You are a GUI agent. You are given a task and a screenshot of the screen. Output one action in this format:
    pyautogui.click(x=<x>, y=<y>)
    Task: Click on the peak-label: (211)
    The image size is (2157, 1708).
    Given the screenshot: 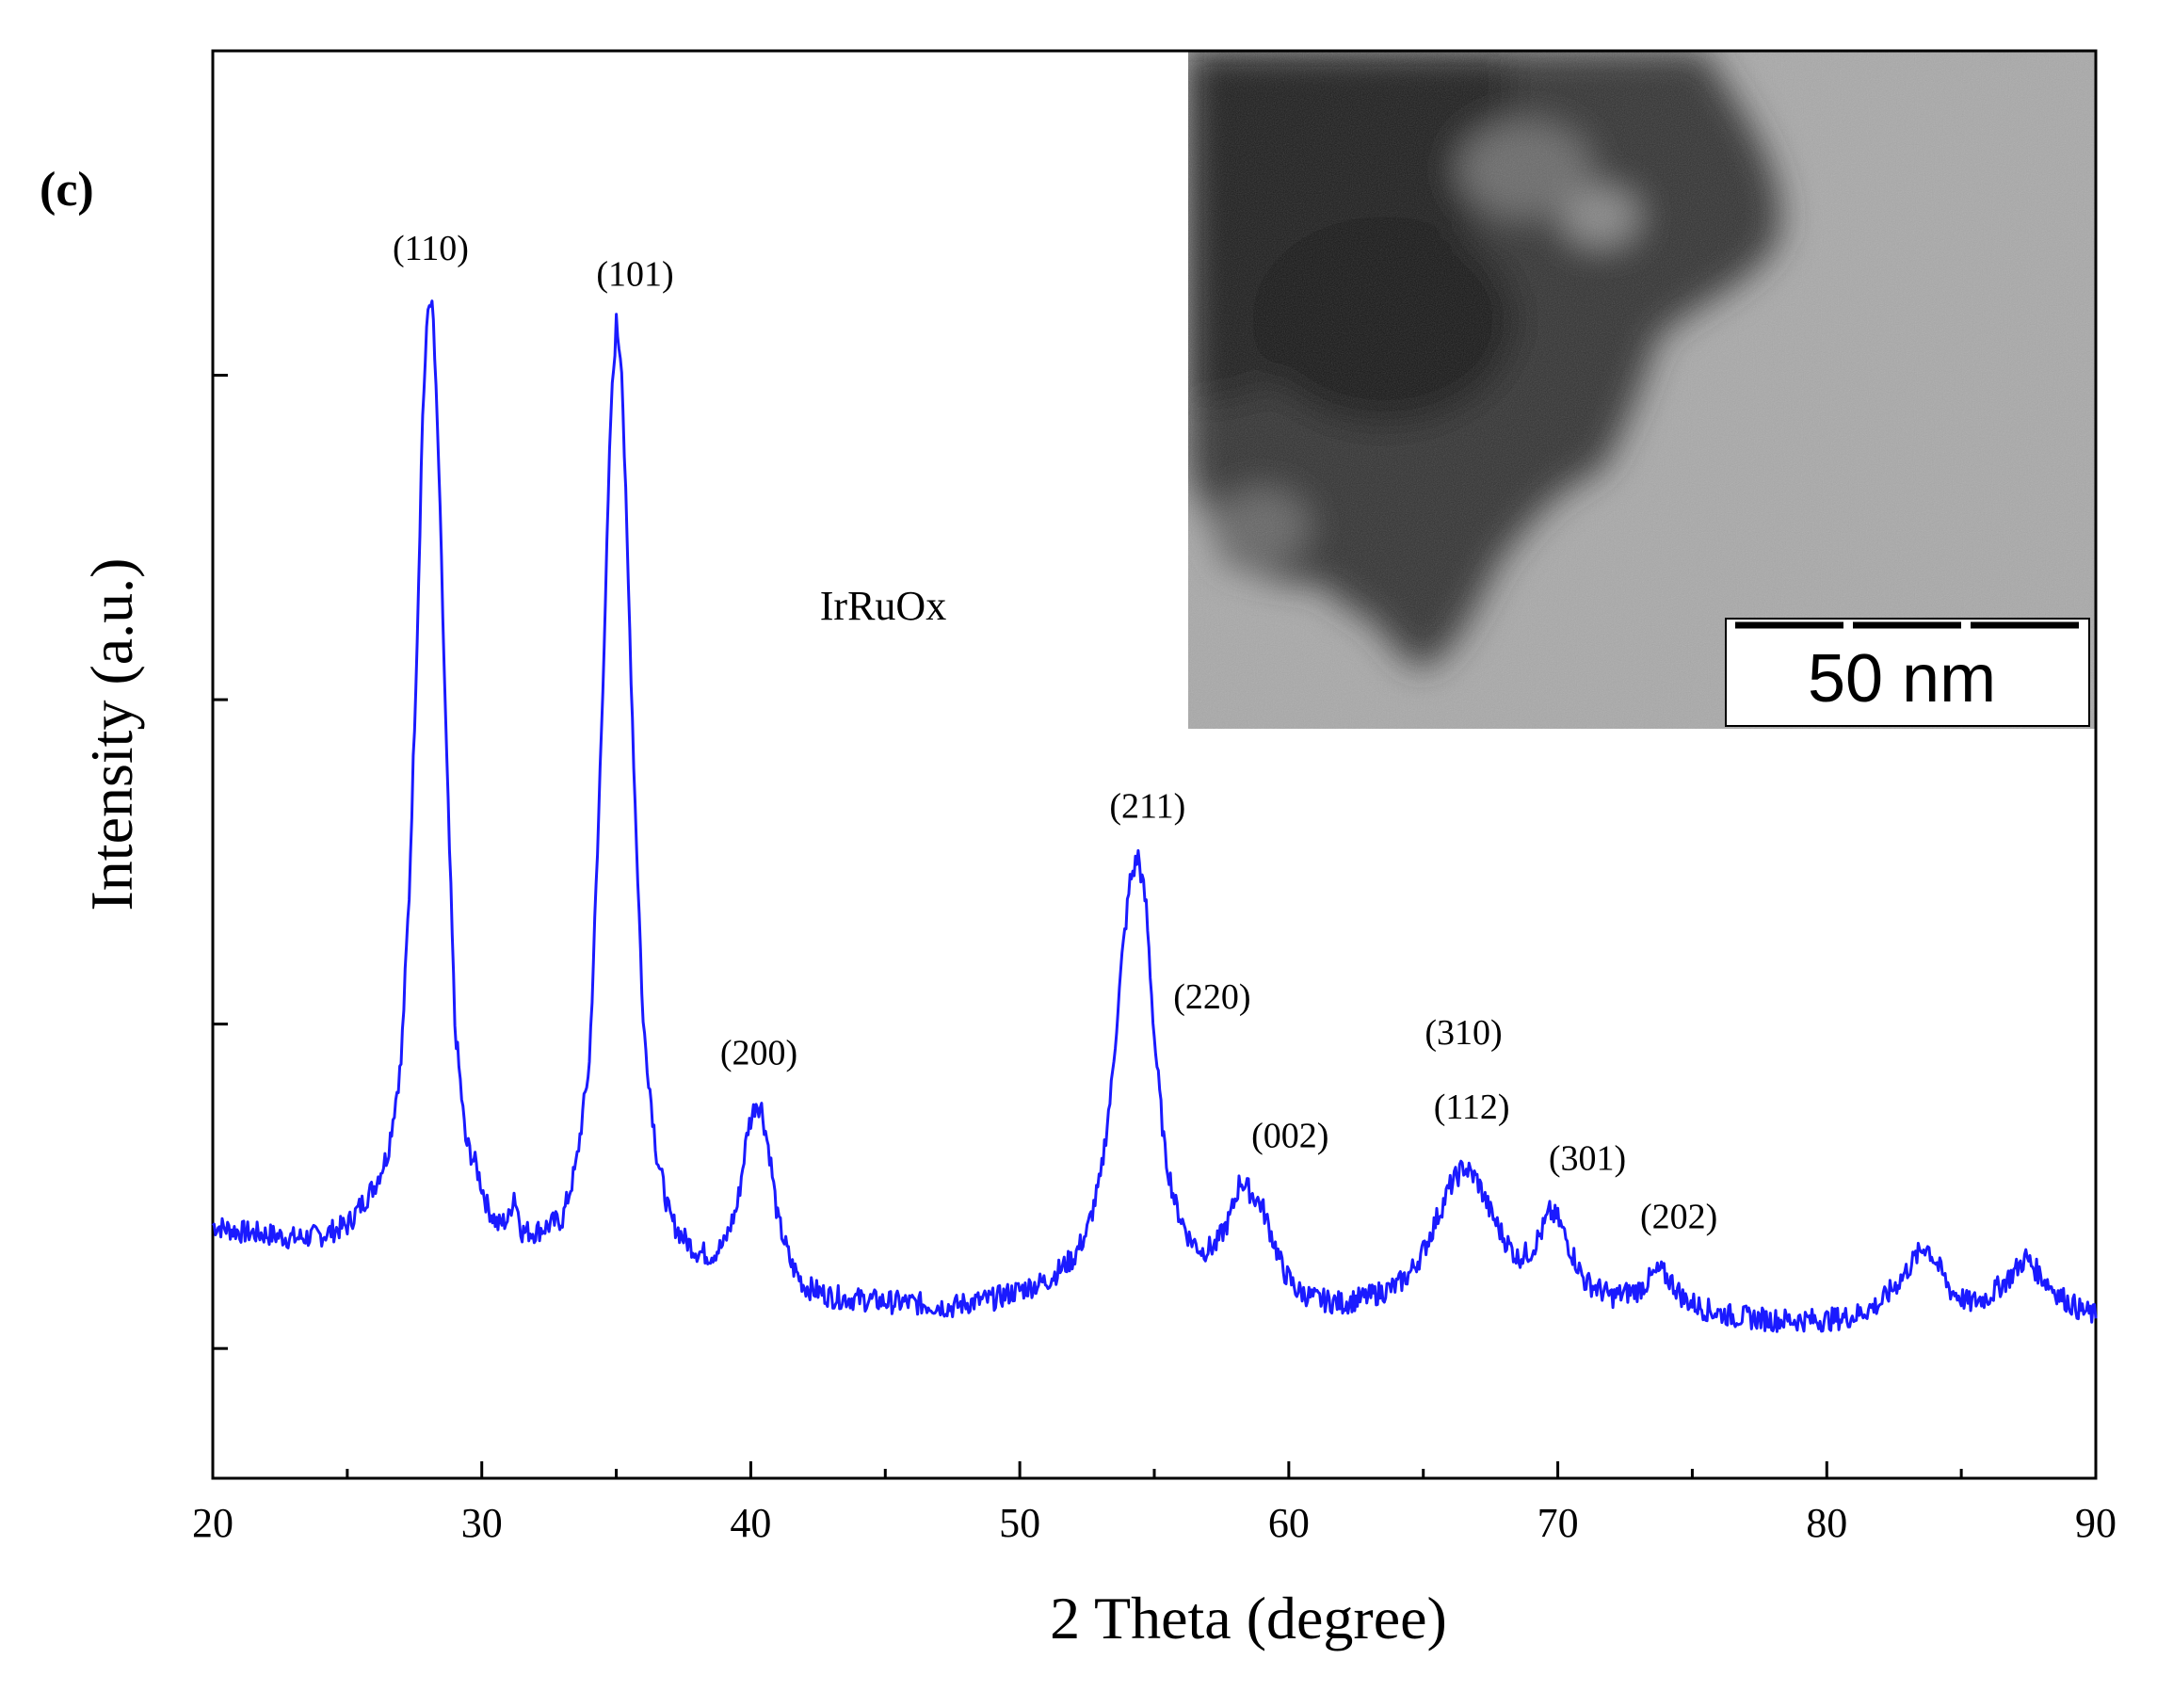 What is the action you would take?
    pyautogui.click(x=1147, y=806)
    